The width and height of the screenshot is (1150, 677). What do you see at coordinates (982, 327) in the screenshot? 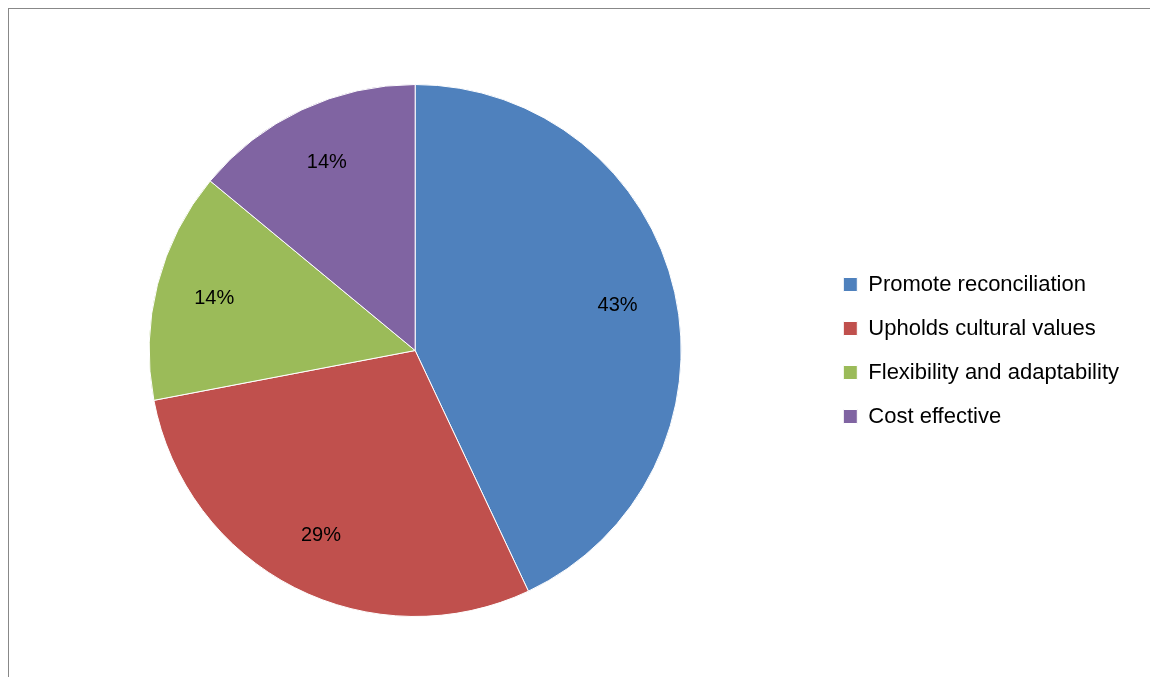
I see `legend-label: Upholds cultural values` at bounding box center [982, 327].